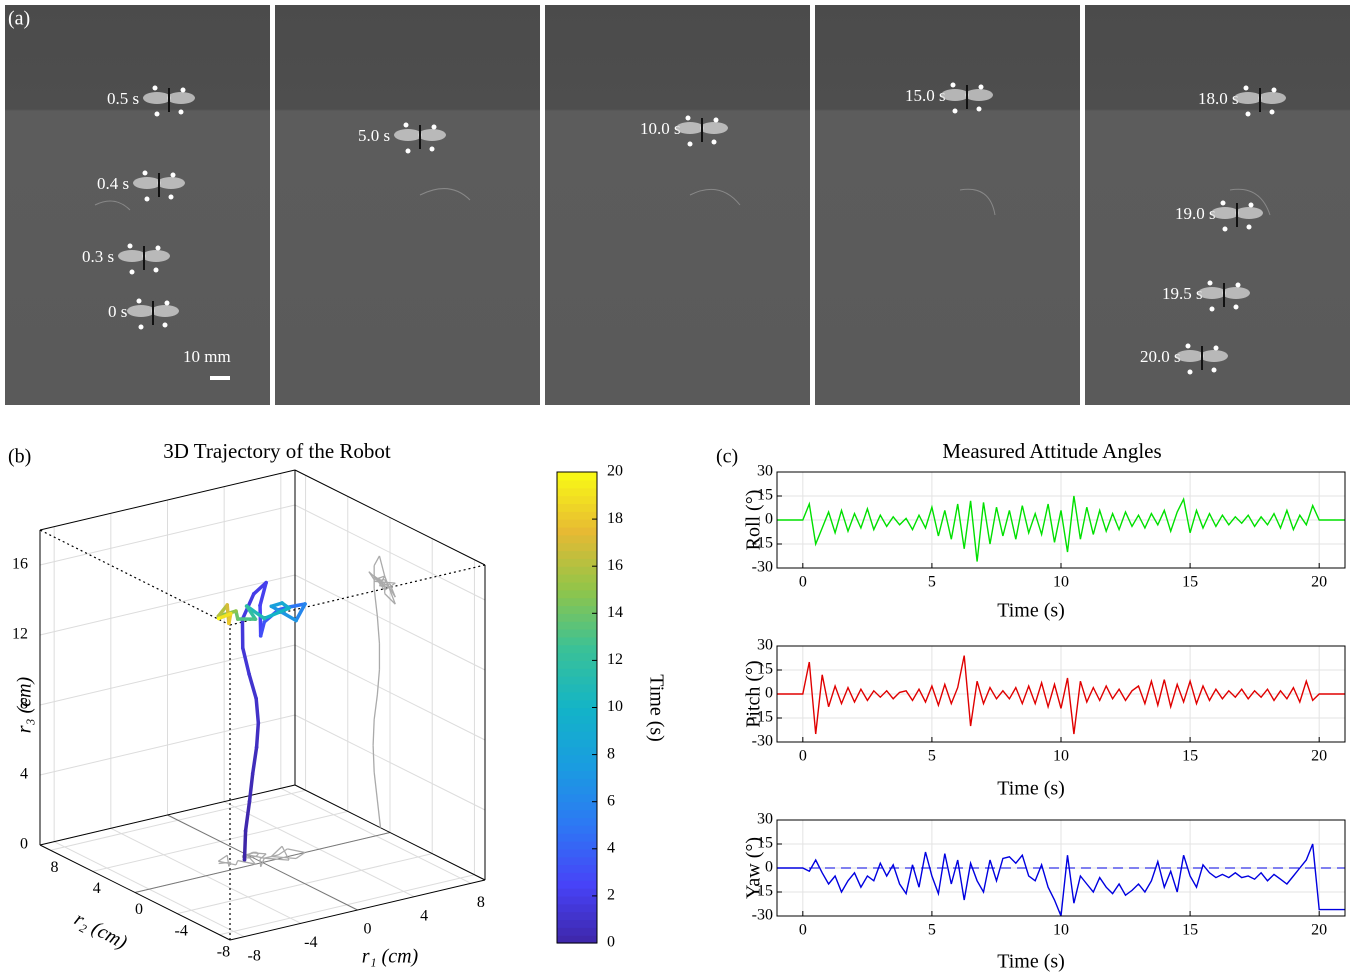 Image resolution: width=1354 pixels, height=979 pixels. I want to click on time-label: 5.0 s, so click(374, 135).